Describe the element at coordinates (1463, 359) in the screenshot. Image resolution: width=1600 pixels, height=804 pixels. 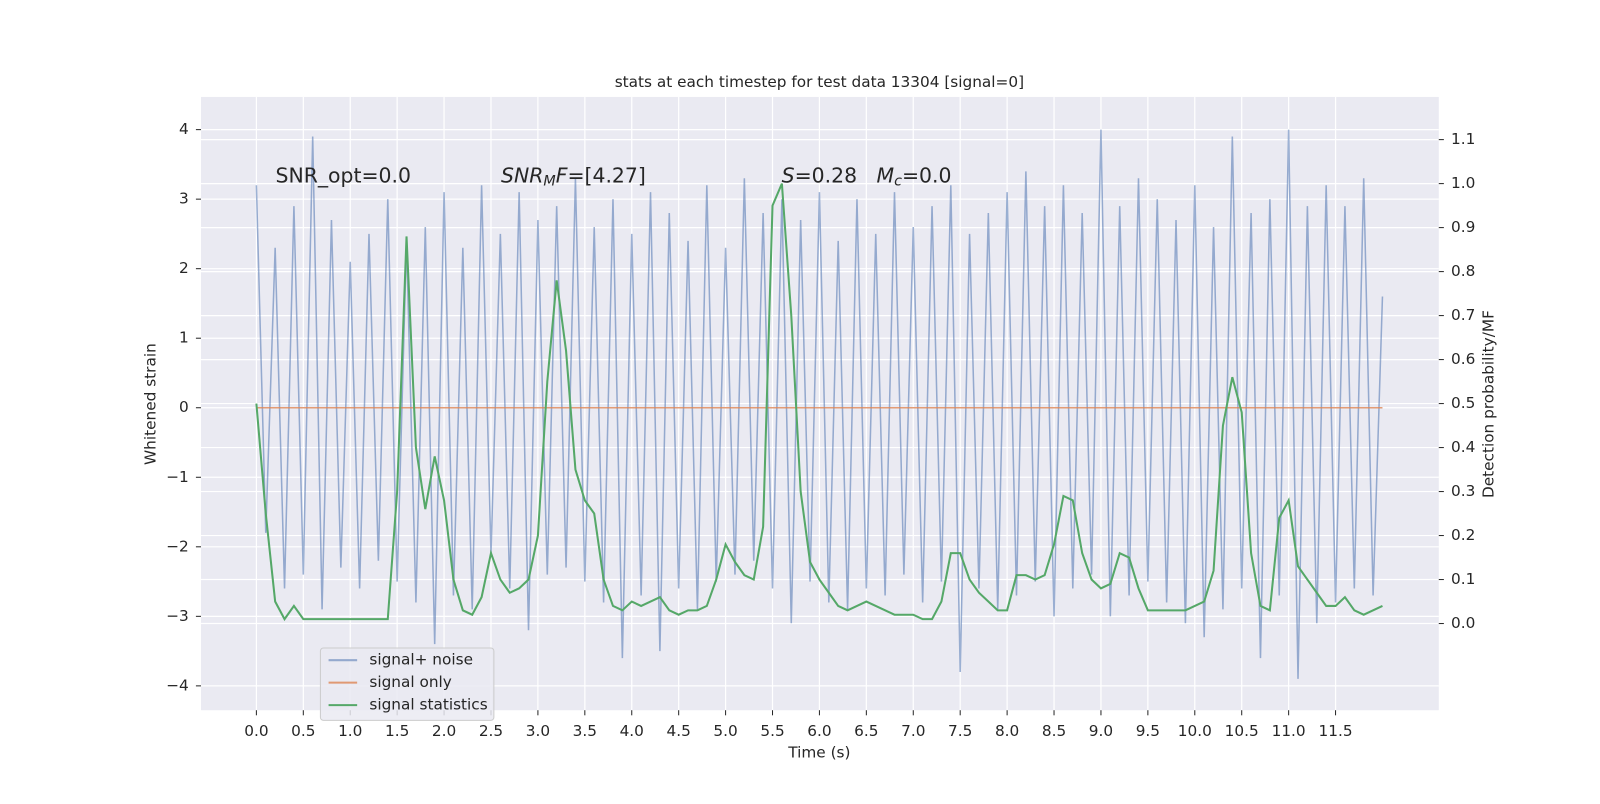
I see `y2-tick-label: 0.6` at that location.